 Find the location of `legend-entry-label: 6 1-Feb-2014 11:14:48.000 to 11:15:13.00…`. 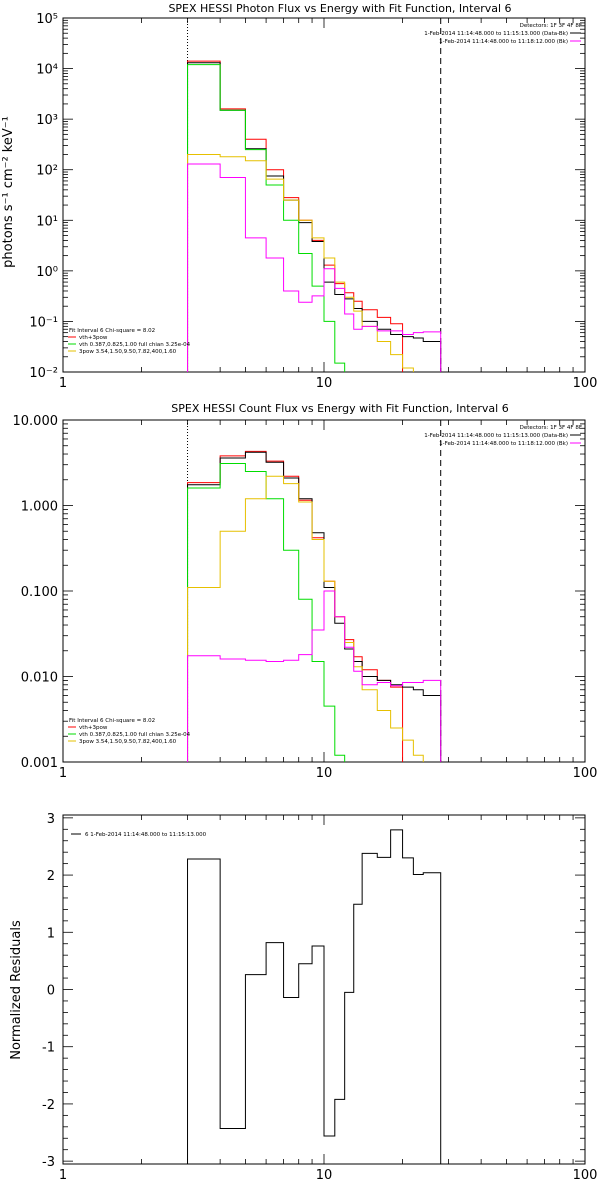

legend-entry-label: 6 1-Feb-2014 11:14:48.000 to 11:15:13.00… is located at coordinates (146, 835).